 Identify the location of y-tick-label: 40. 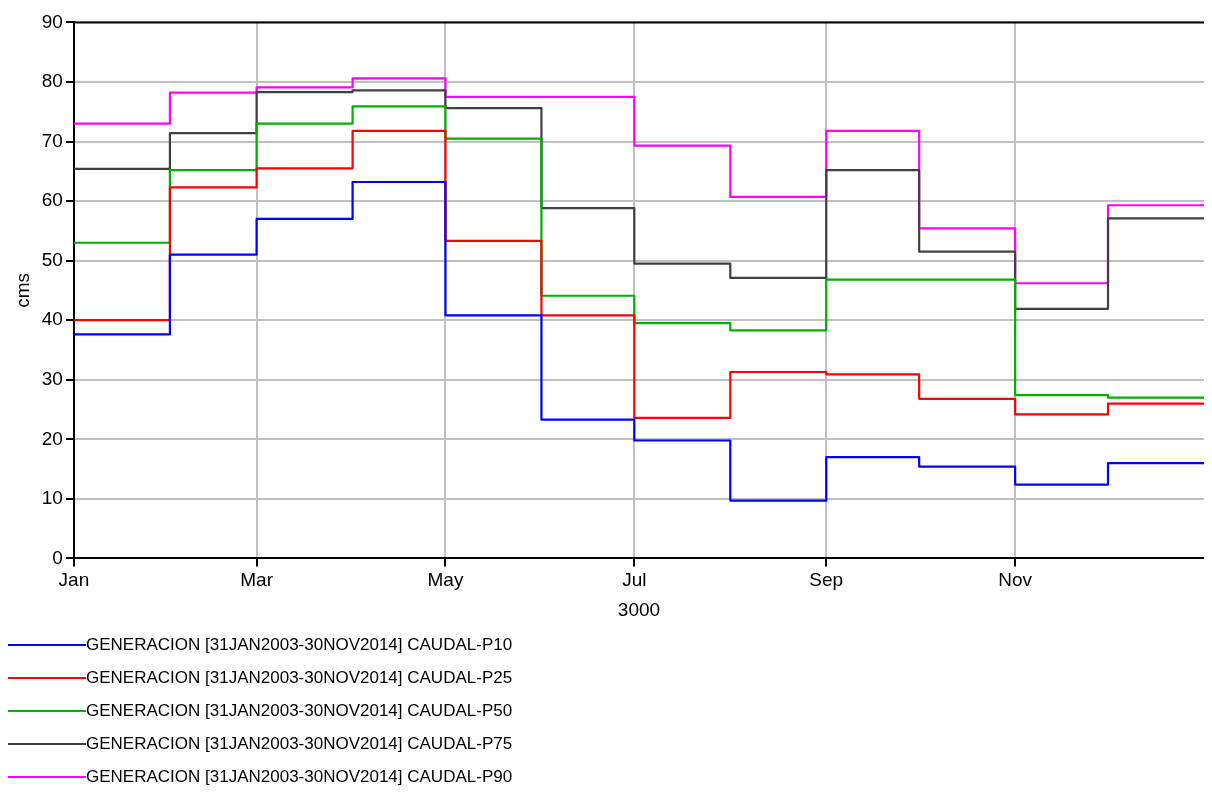
(52, 319).